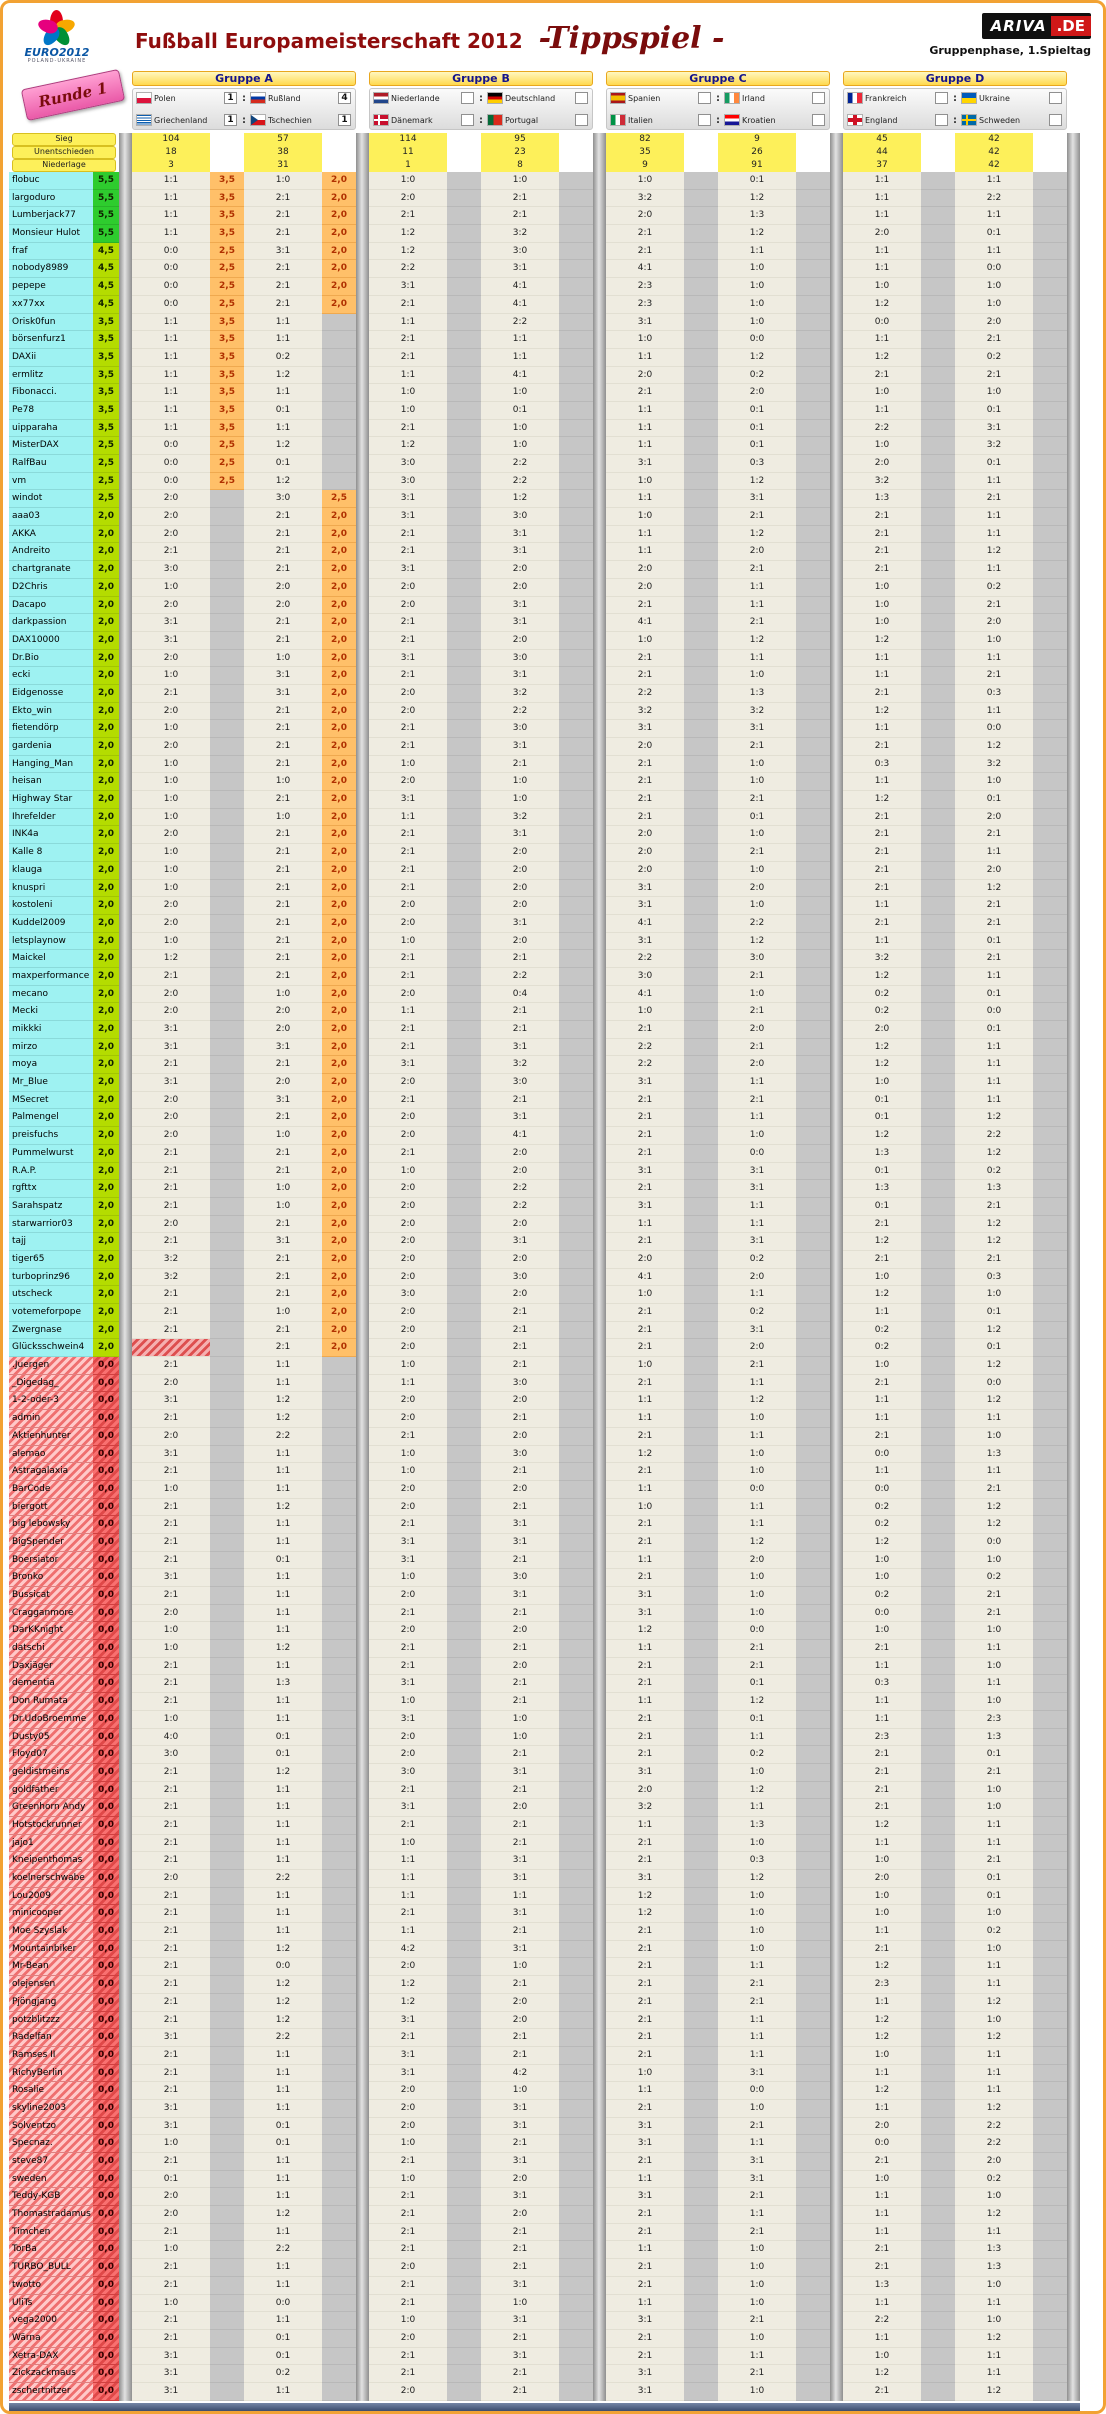 The height and width of the screenshot is (2414, 1106). I want to click on player-name: jajo1, so click(51, 1843).